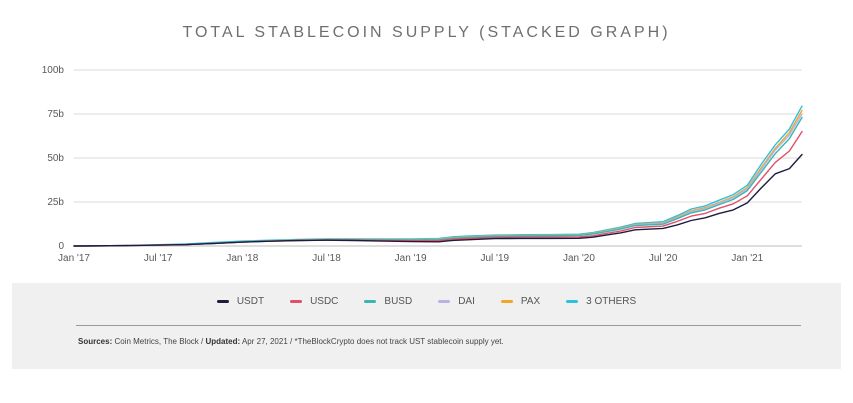 This screenshot has height=403, width=853. Describe the element at coordinates (264, 341) in the screenshot. I see `updated-value: Apr 27, 2021` at that location.